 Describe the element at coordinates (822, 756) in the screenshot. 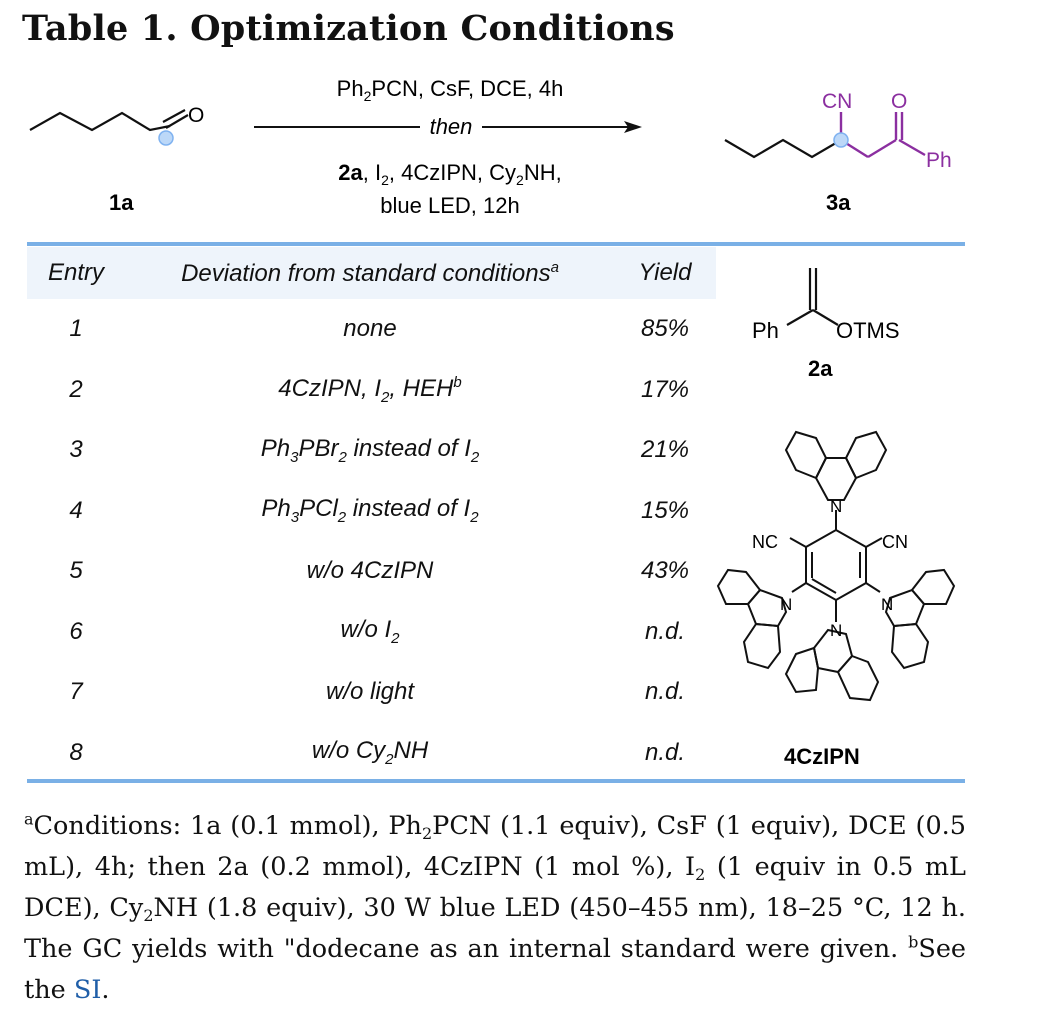

I see `catalyst-label: 4CzIPN` at that location.